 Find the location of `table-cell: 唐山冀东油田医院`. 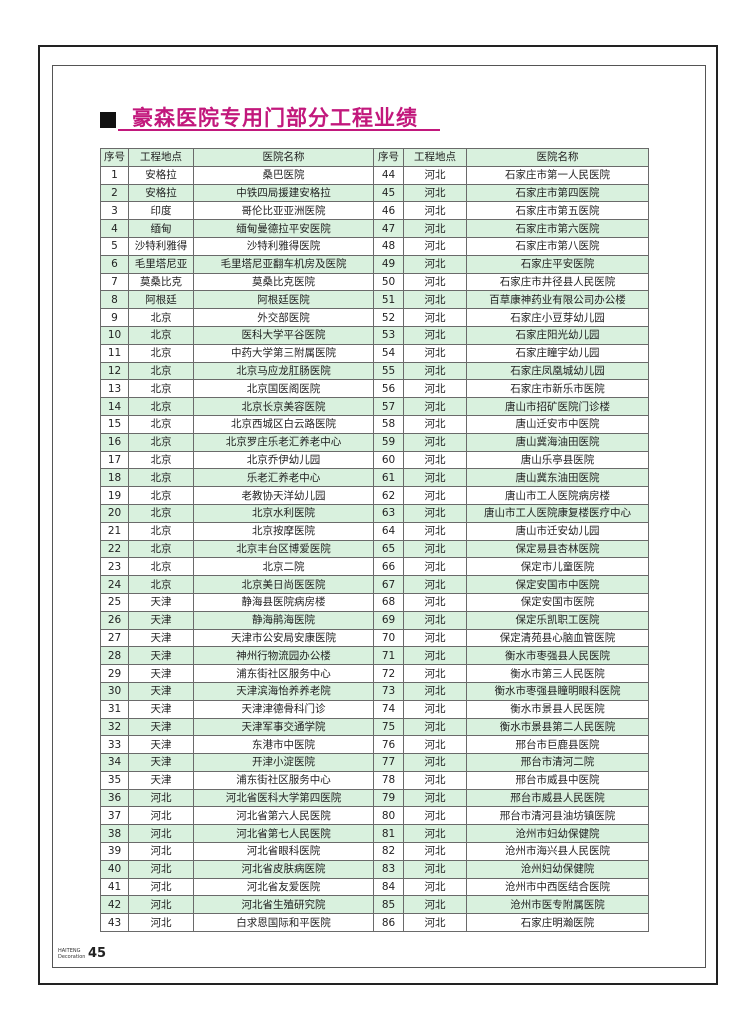

table-cell: 唐山冀东油田医院 is located at coordinates (557, 478).